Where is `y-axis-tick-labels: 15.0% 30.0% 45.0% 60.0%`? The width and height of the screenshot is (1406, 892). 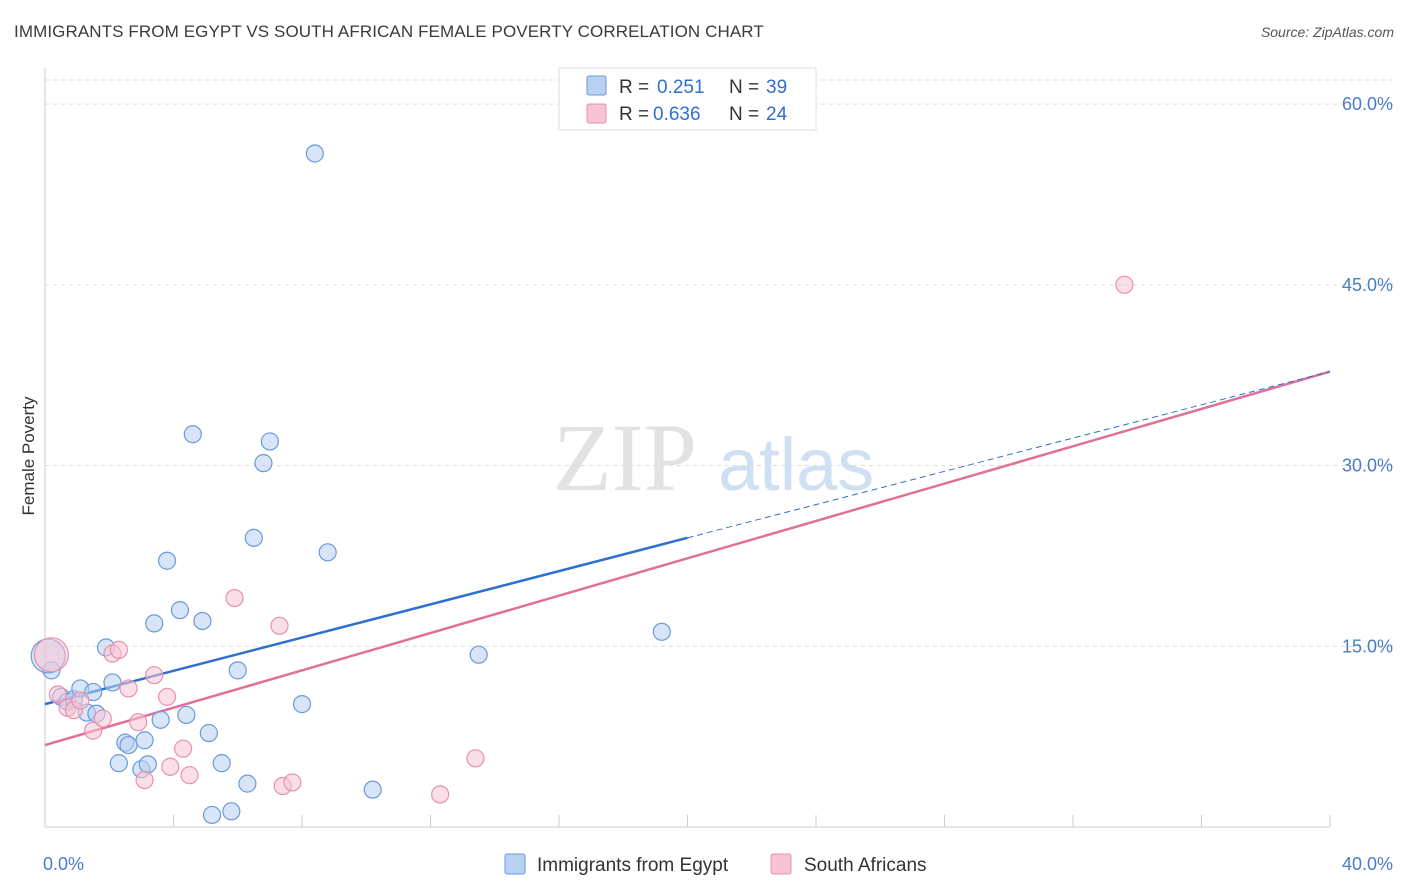 y-axis-tick-labels: 15.0% 30.0% 45.0% 60.0% is located at coordinates (1367, 375).